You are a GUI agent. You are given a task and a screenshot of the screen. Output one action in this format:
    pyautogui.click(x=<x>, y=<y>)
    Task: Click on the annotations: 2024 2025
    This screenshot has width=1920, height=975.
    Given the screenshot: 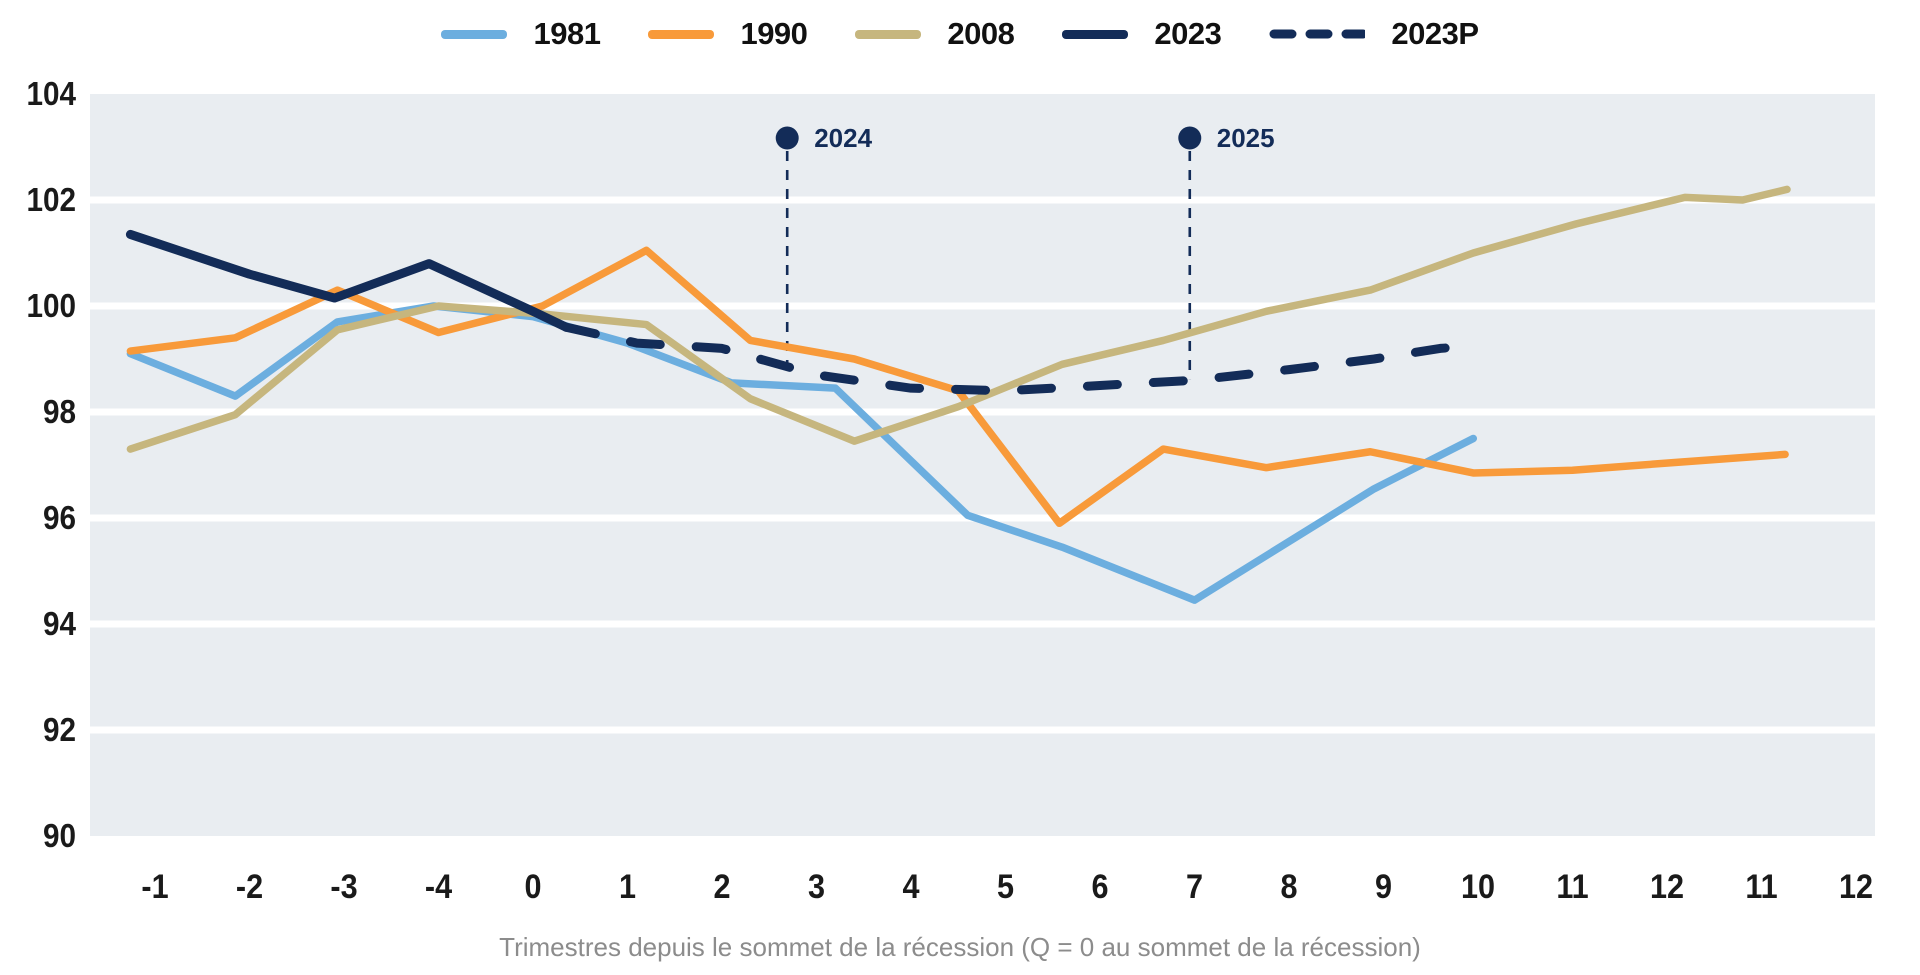 What is the action you would take?
    pyautogui.click(x=1025, y=251)
    